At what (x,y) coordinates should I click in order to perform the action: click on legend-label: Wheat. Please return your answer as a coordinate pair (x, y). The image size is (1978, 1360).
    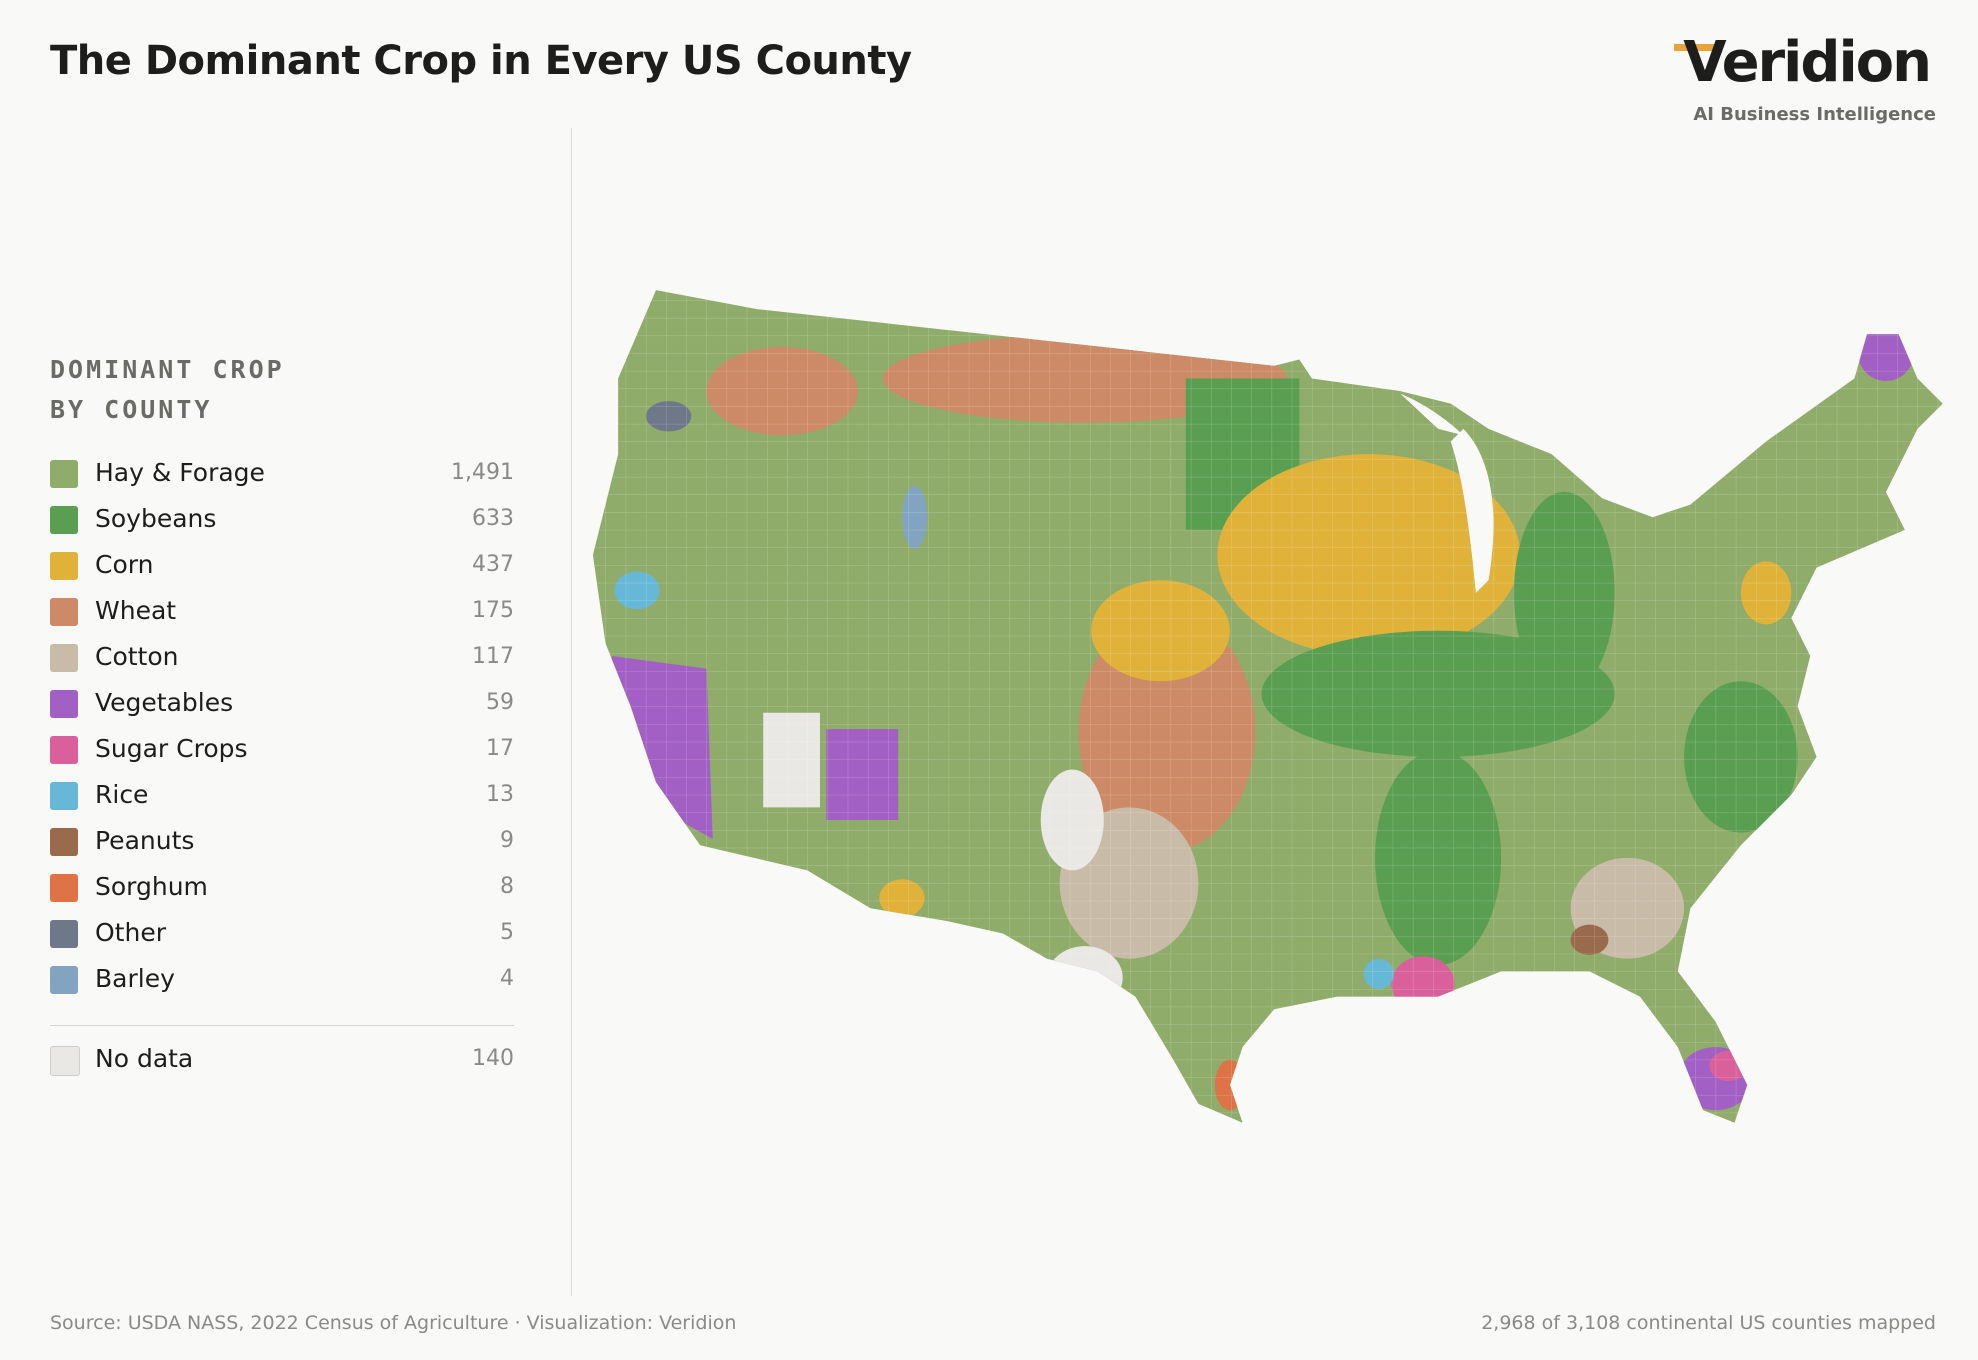
    Looking at the image, I should click on (136, 610).